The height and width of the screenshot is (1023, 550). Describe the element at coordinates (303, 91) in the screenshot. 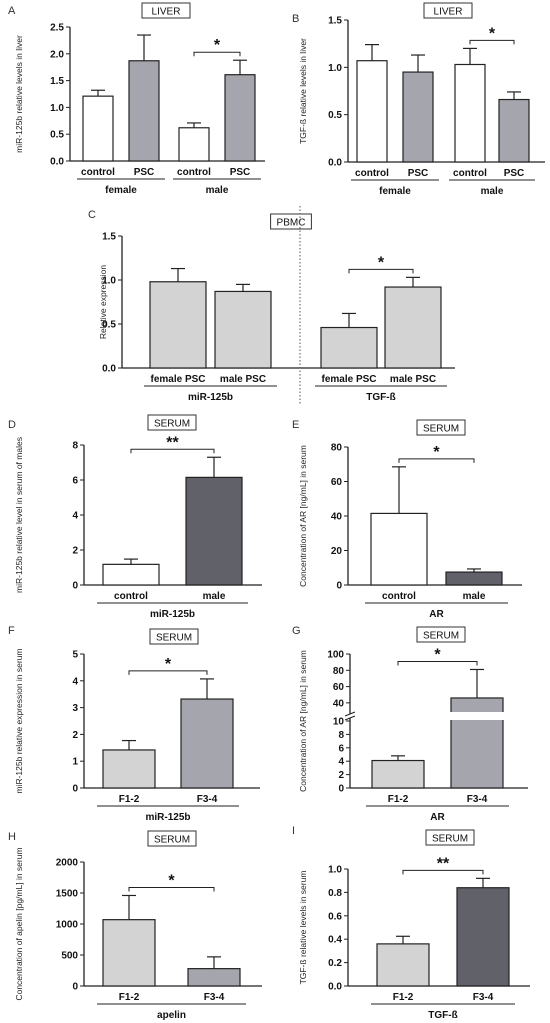

I see `panel-b-y-label: TGF-ß relative levels in liver` at that location.